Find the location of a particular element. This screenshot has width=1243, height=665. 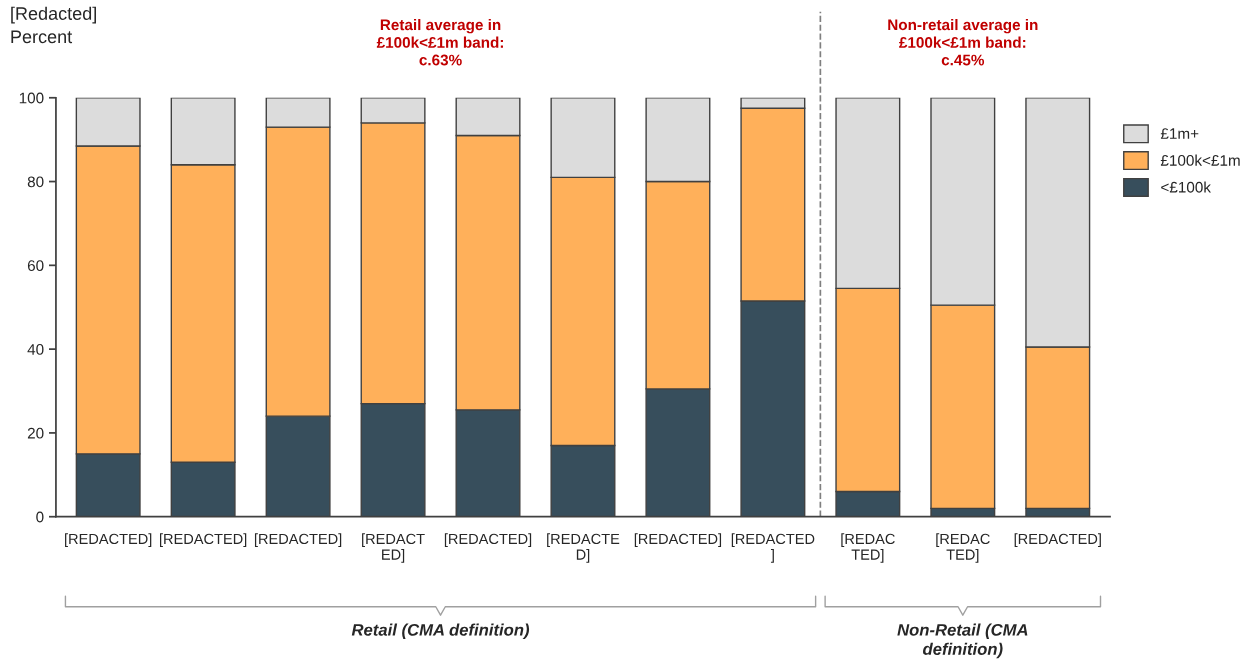

y-tick-label: 60 is located at coordinates (35, 266).